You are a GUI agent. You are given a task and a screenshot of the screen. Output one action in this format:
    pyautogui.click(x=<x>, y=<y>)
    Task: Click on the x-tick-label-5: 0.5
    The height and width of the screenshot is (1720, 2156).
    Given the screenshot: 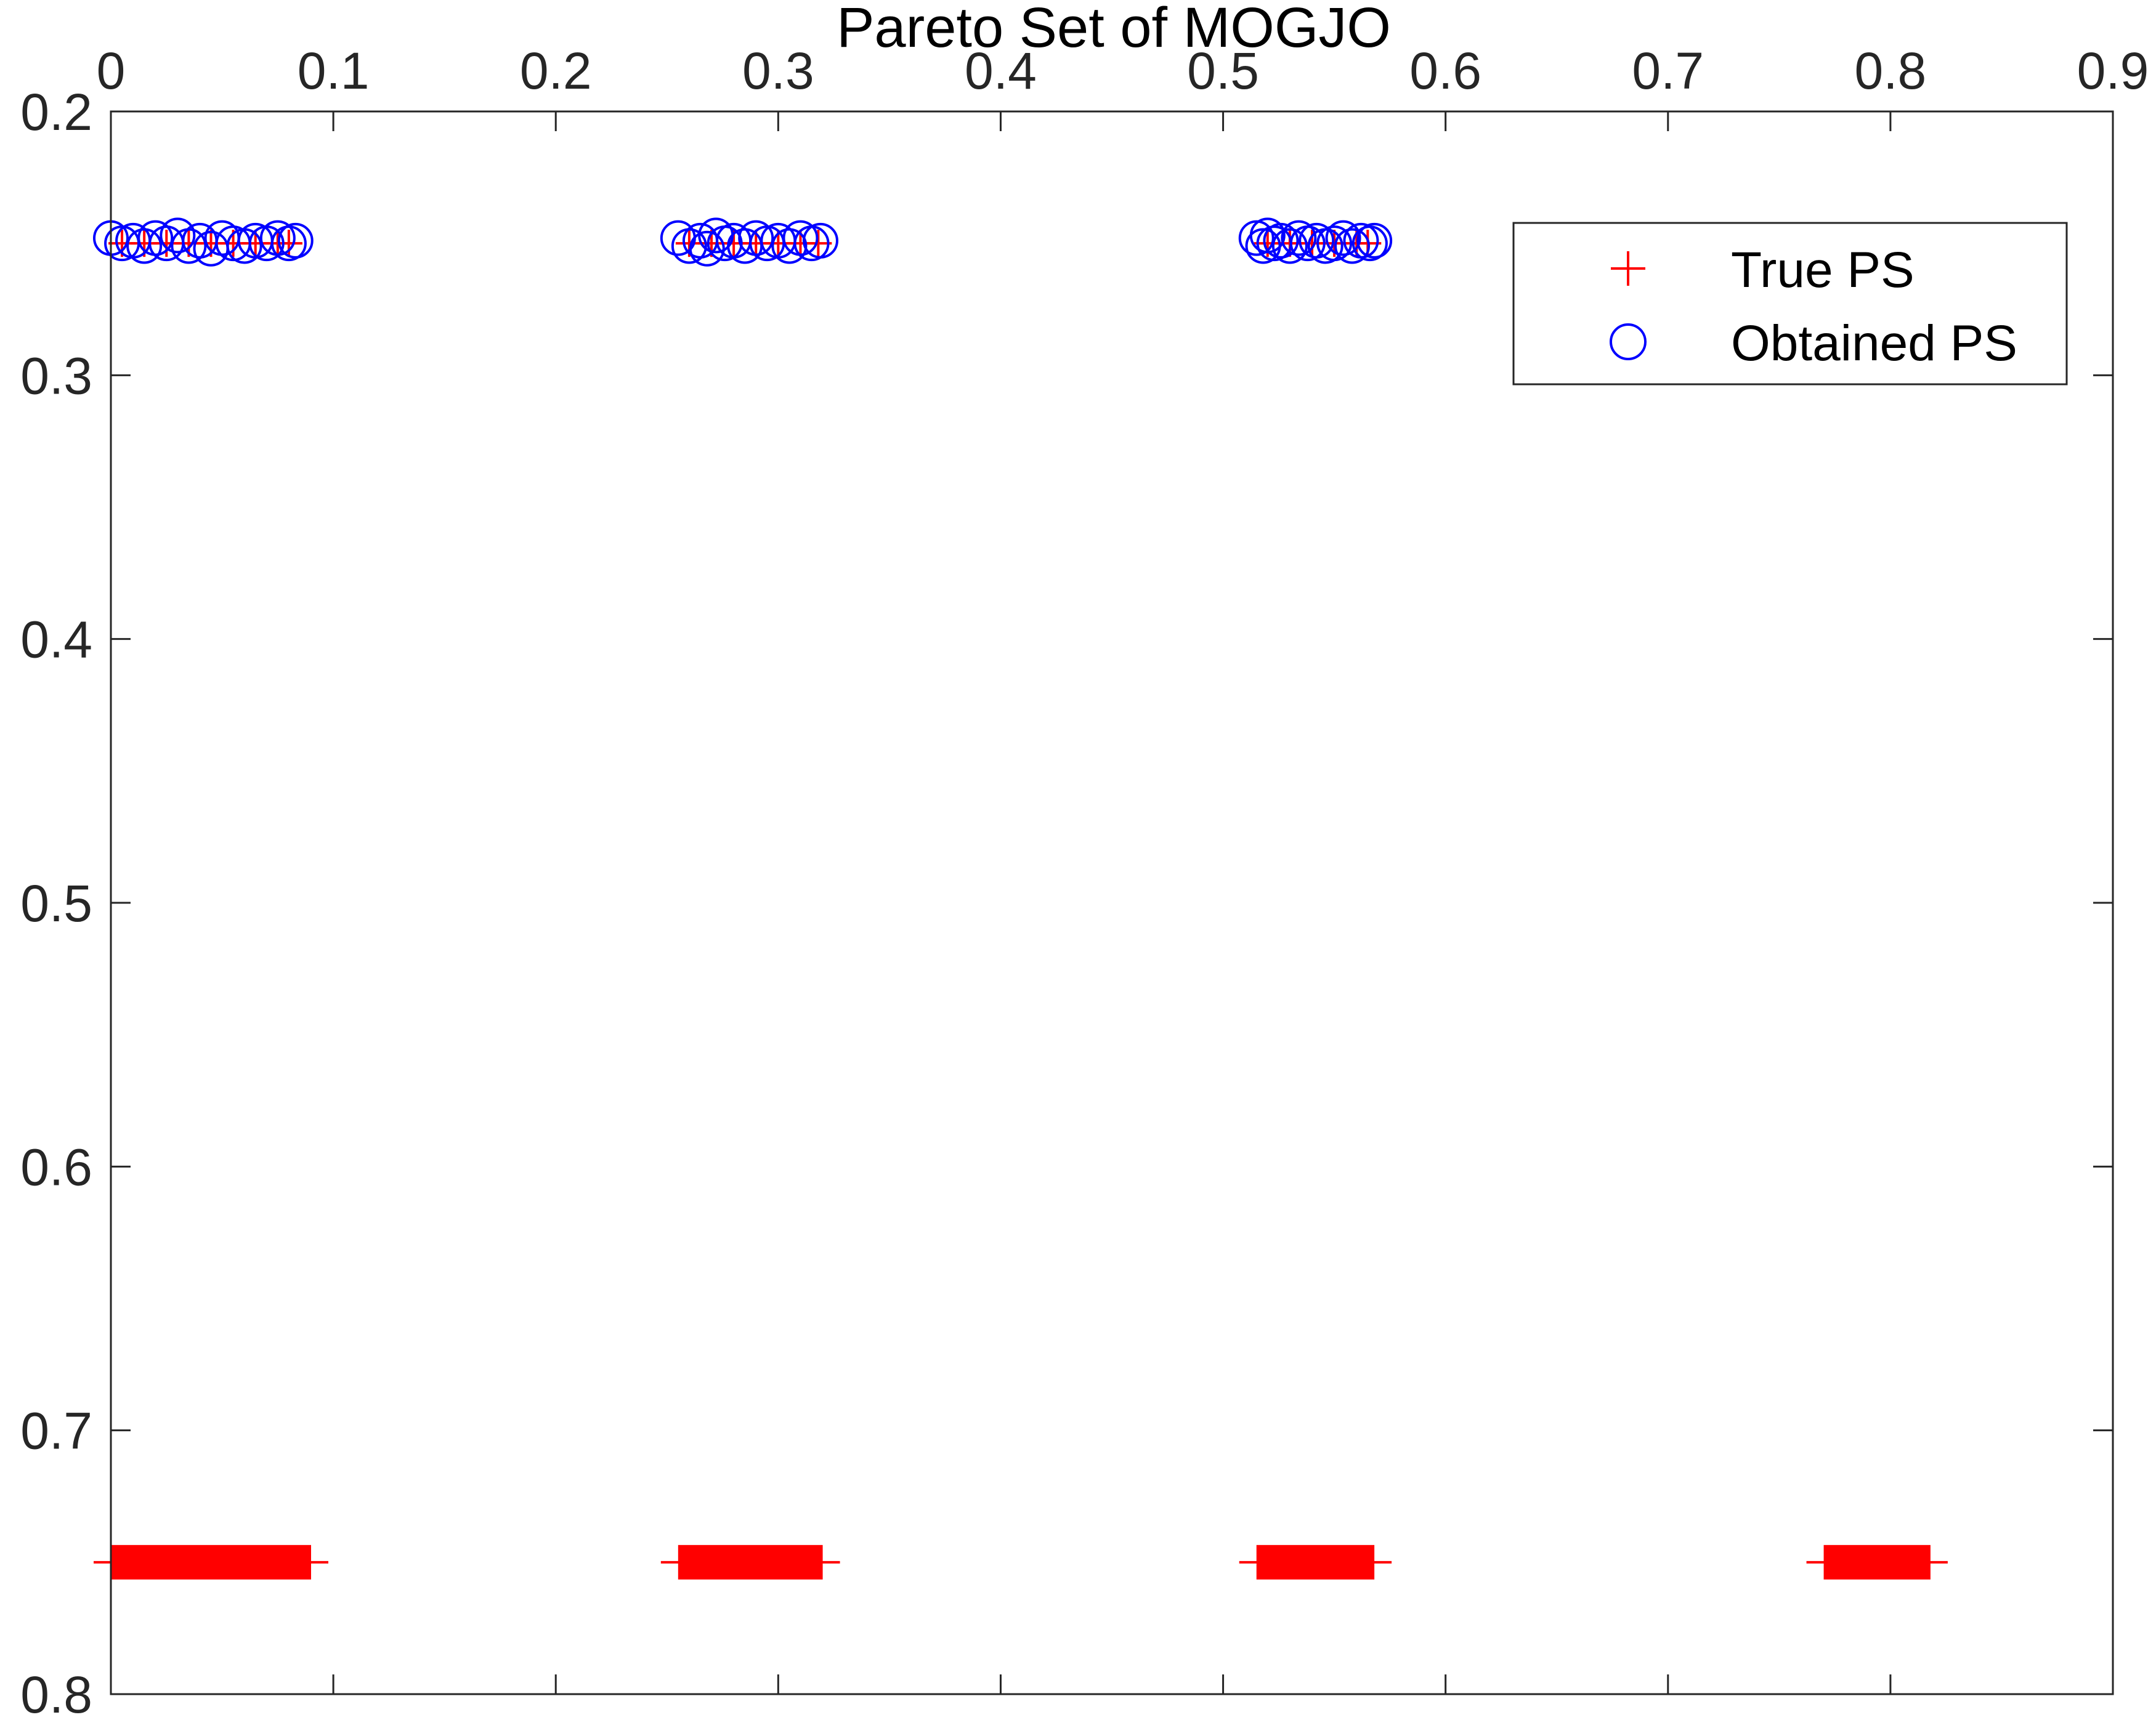 What is the action you would take?
    pyautogui.click(x=1223, y=71)
    